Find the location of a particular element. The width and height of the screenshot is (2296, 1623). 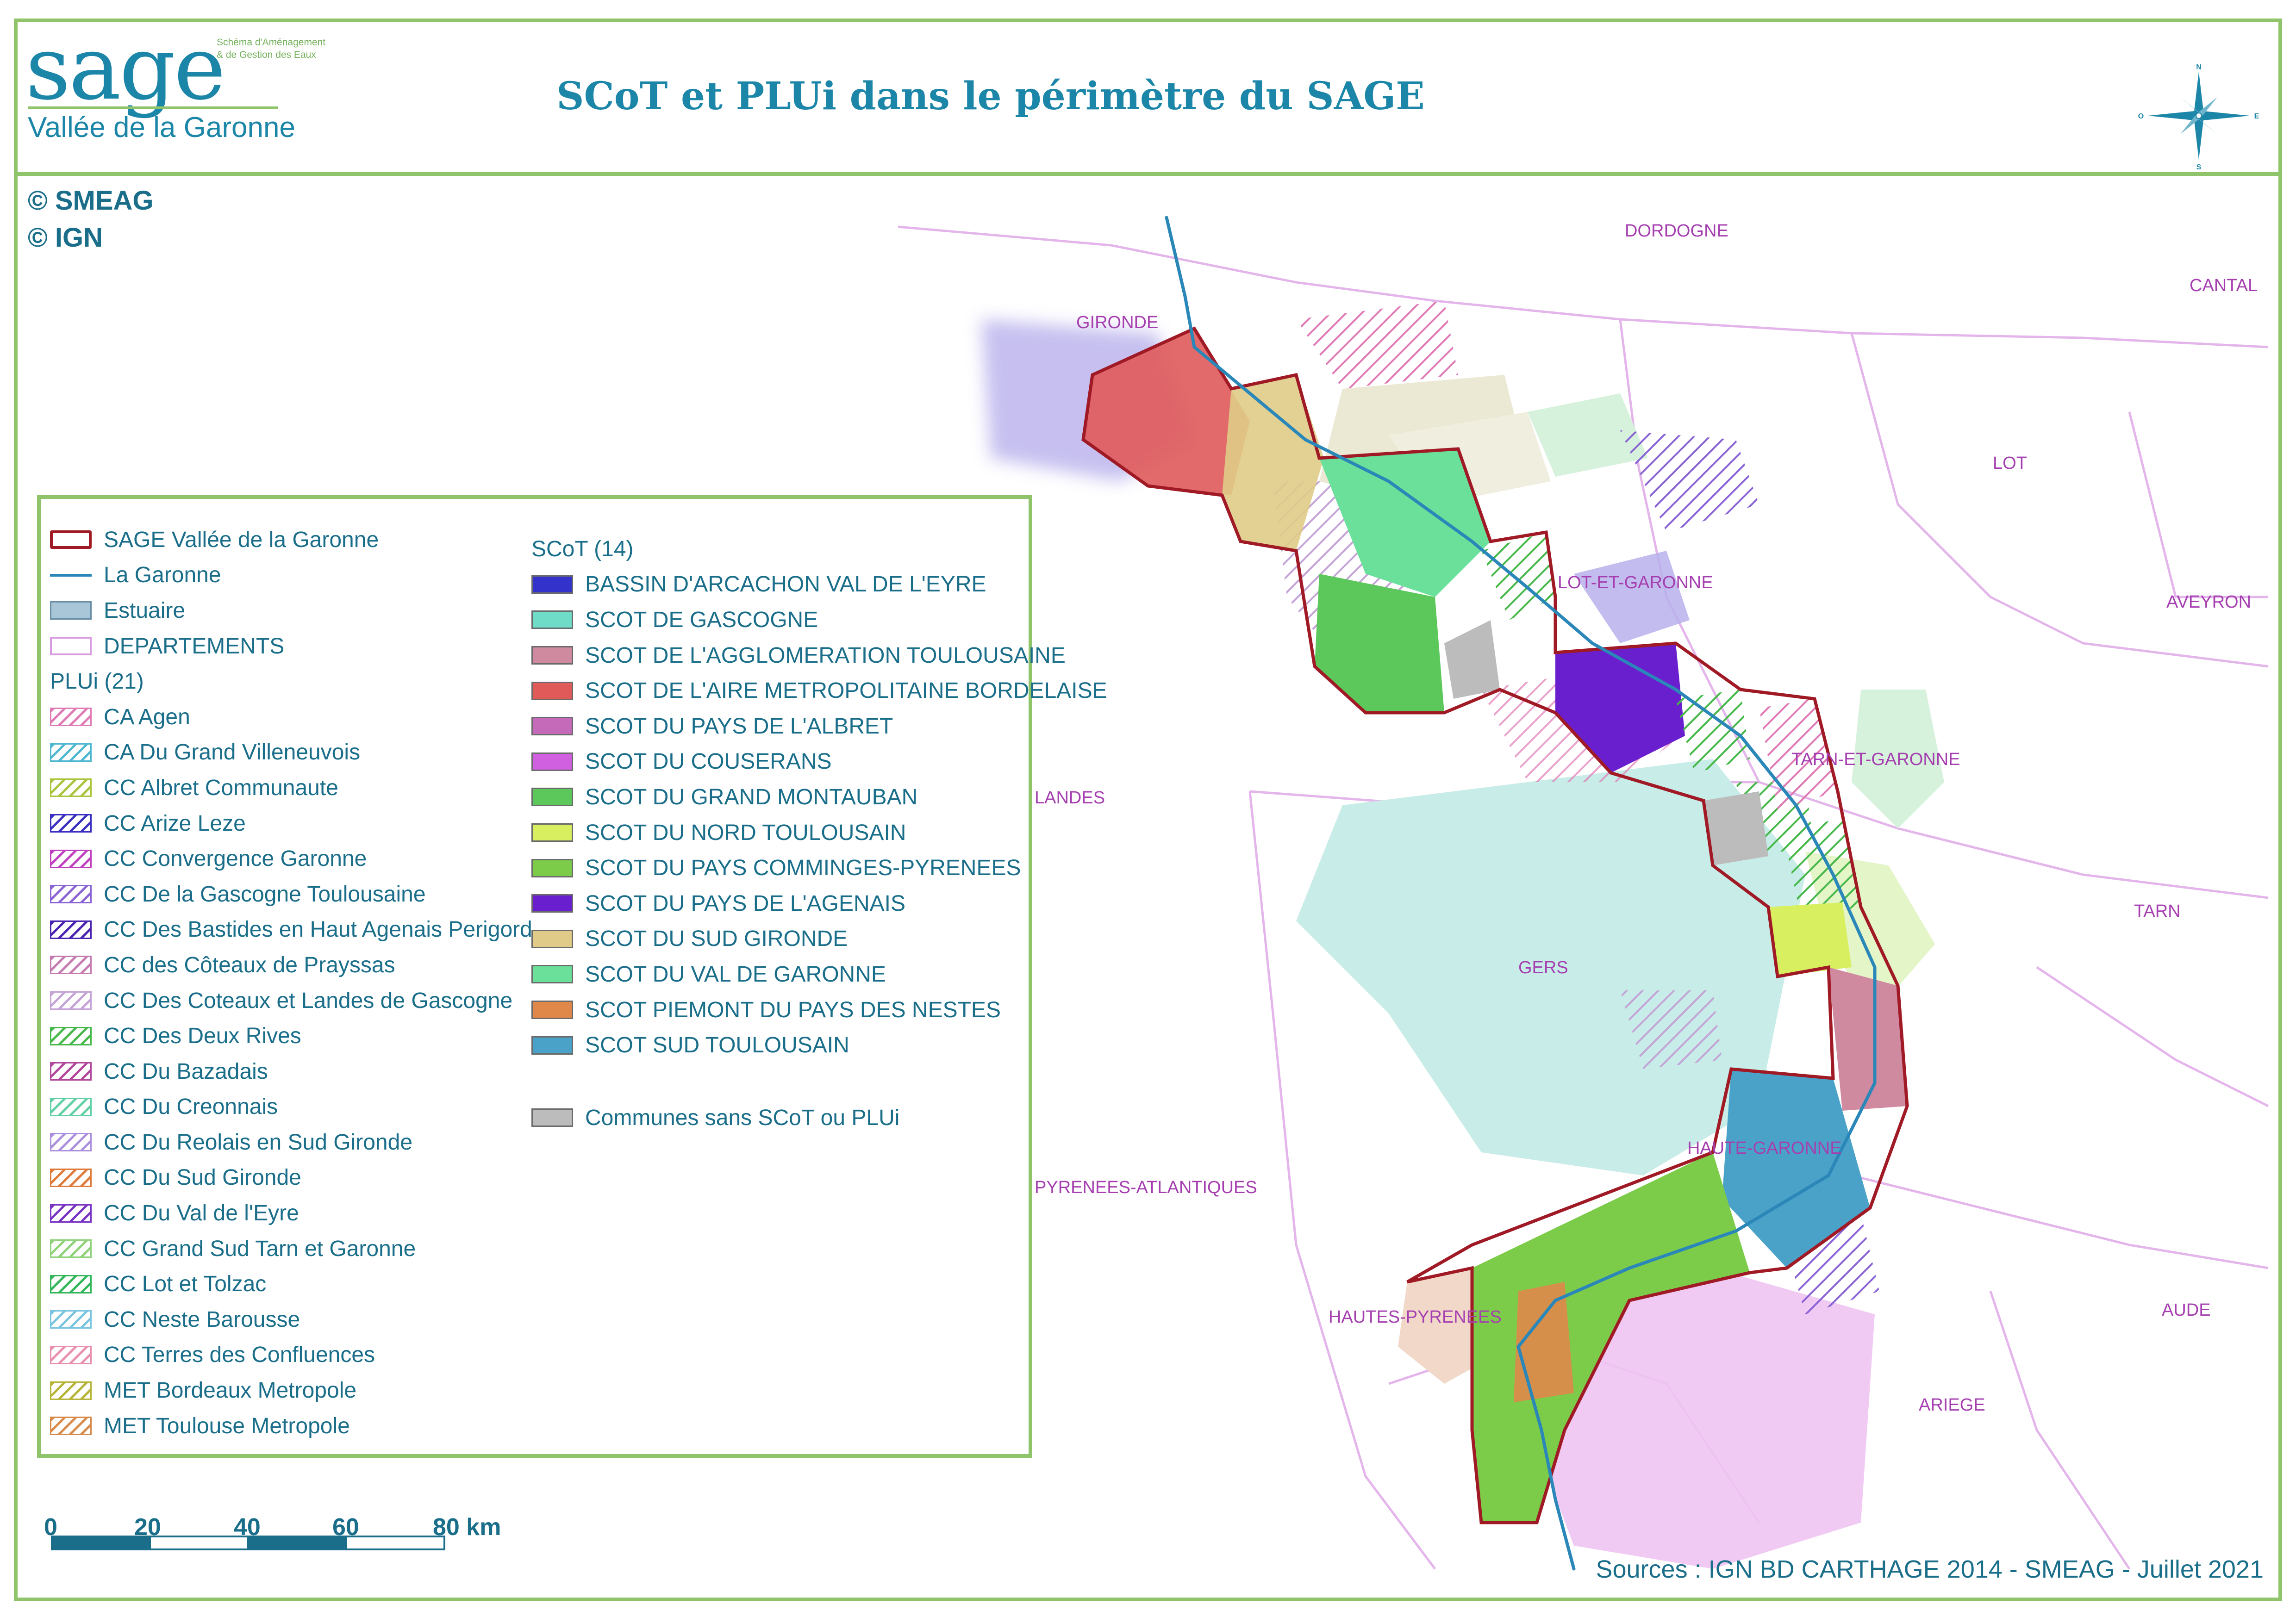

plui-legend-item: CC Du Creonnais is located at coordinates (291, 1107).